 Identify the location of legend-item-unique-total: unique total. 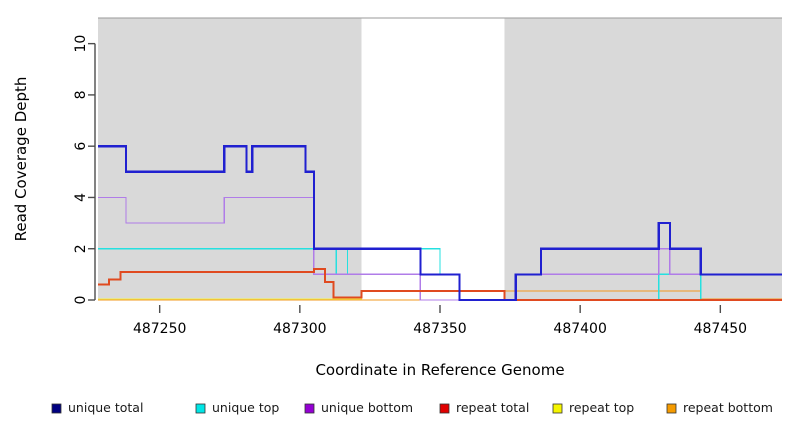
(97, 407).